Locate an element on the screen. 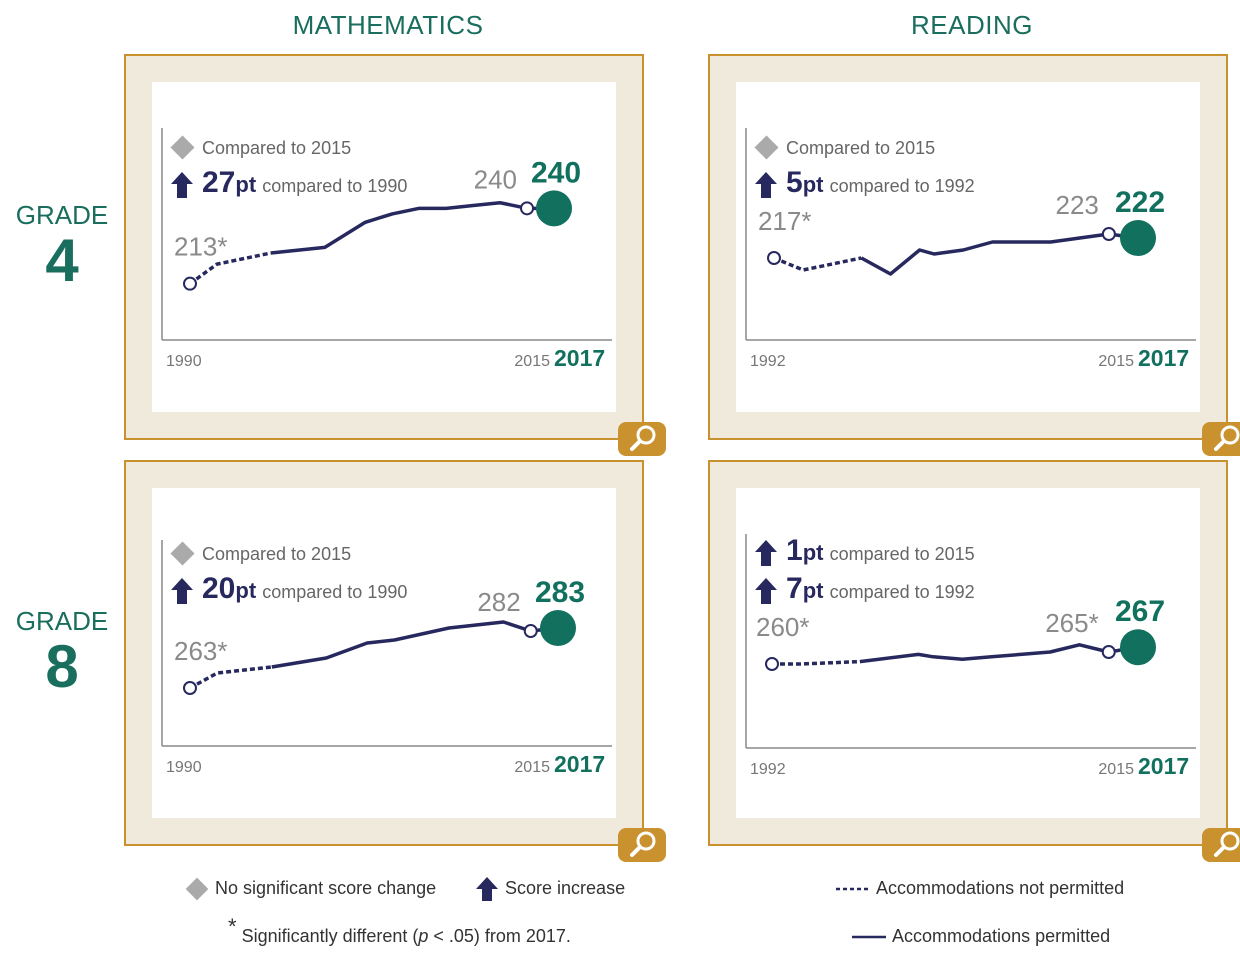 This screenshot has height=968, width=1240. summary-value: 20 is located at coordinates (218, 588).